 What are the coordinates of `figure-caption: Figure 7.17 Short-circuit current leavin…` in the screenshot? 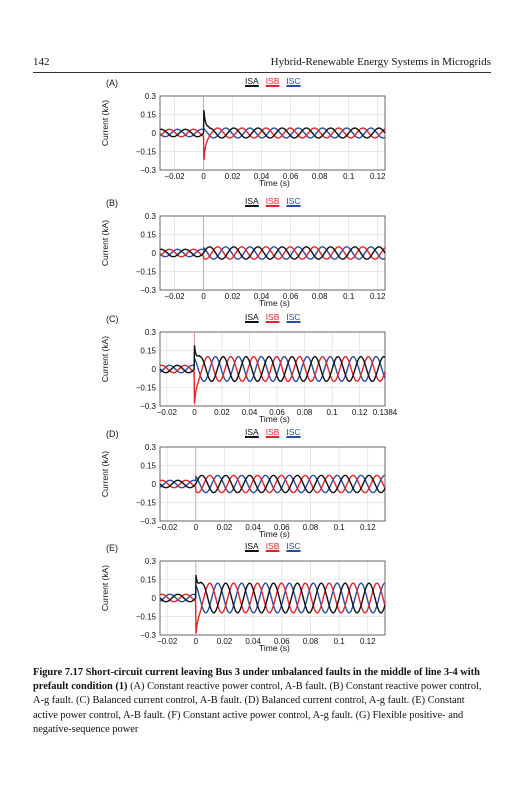 It's located at (262, 701).